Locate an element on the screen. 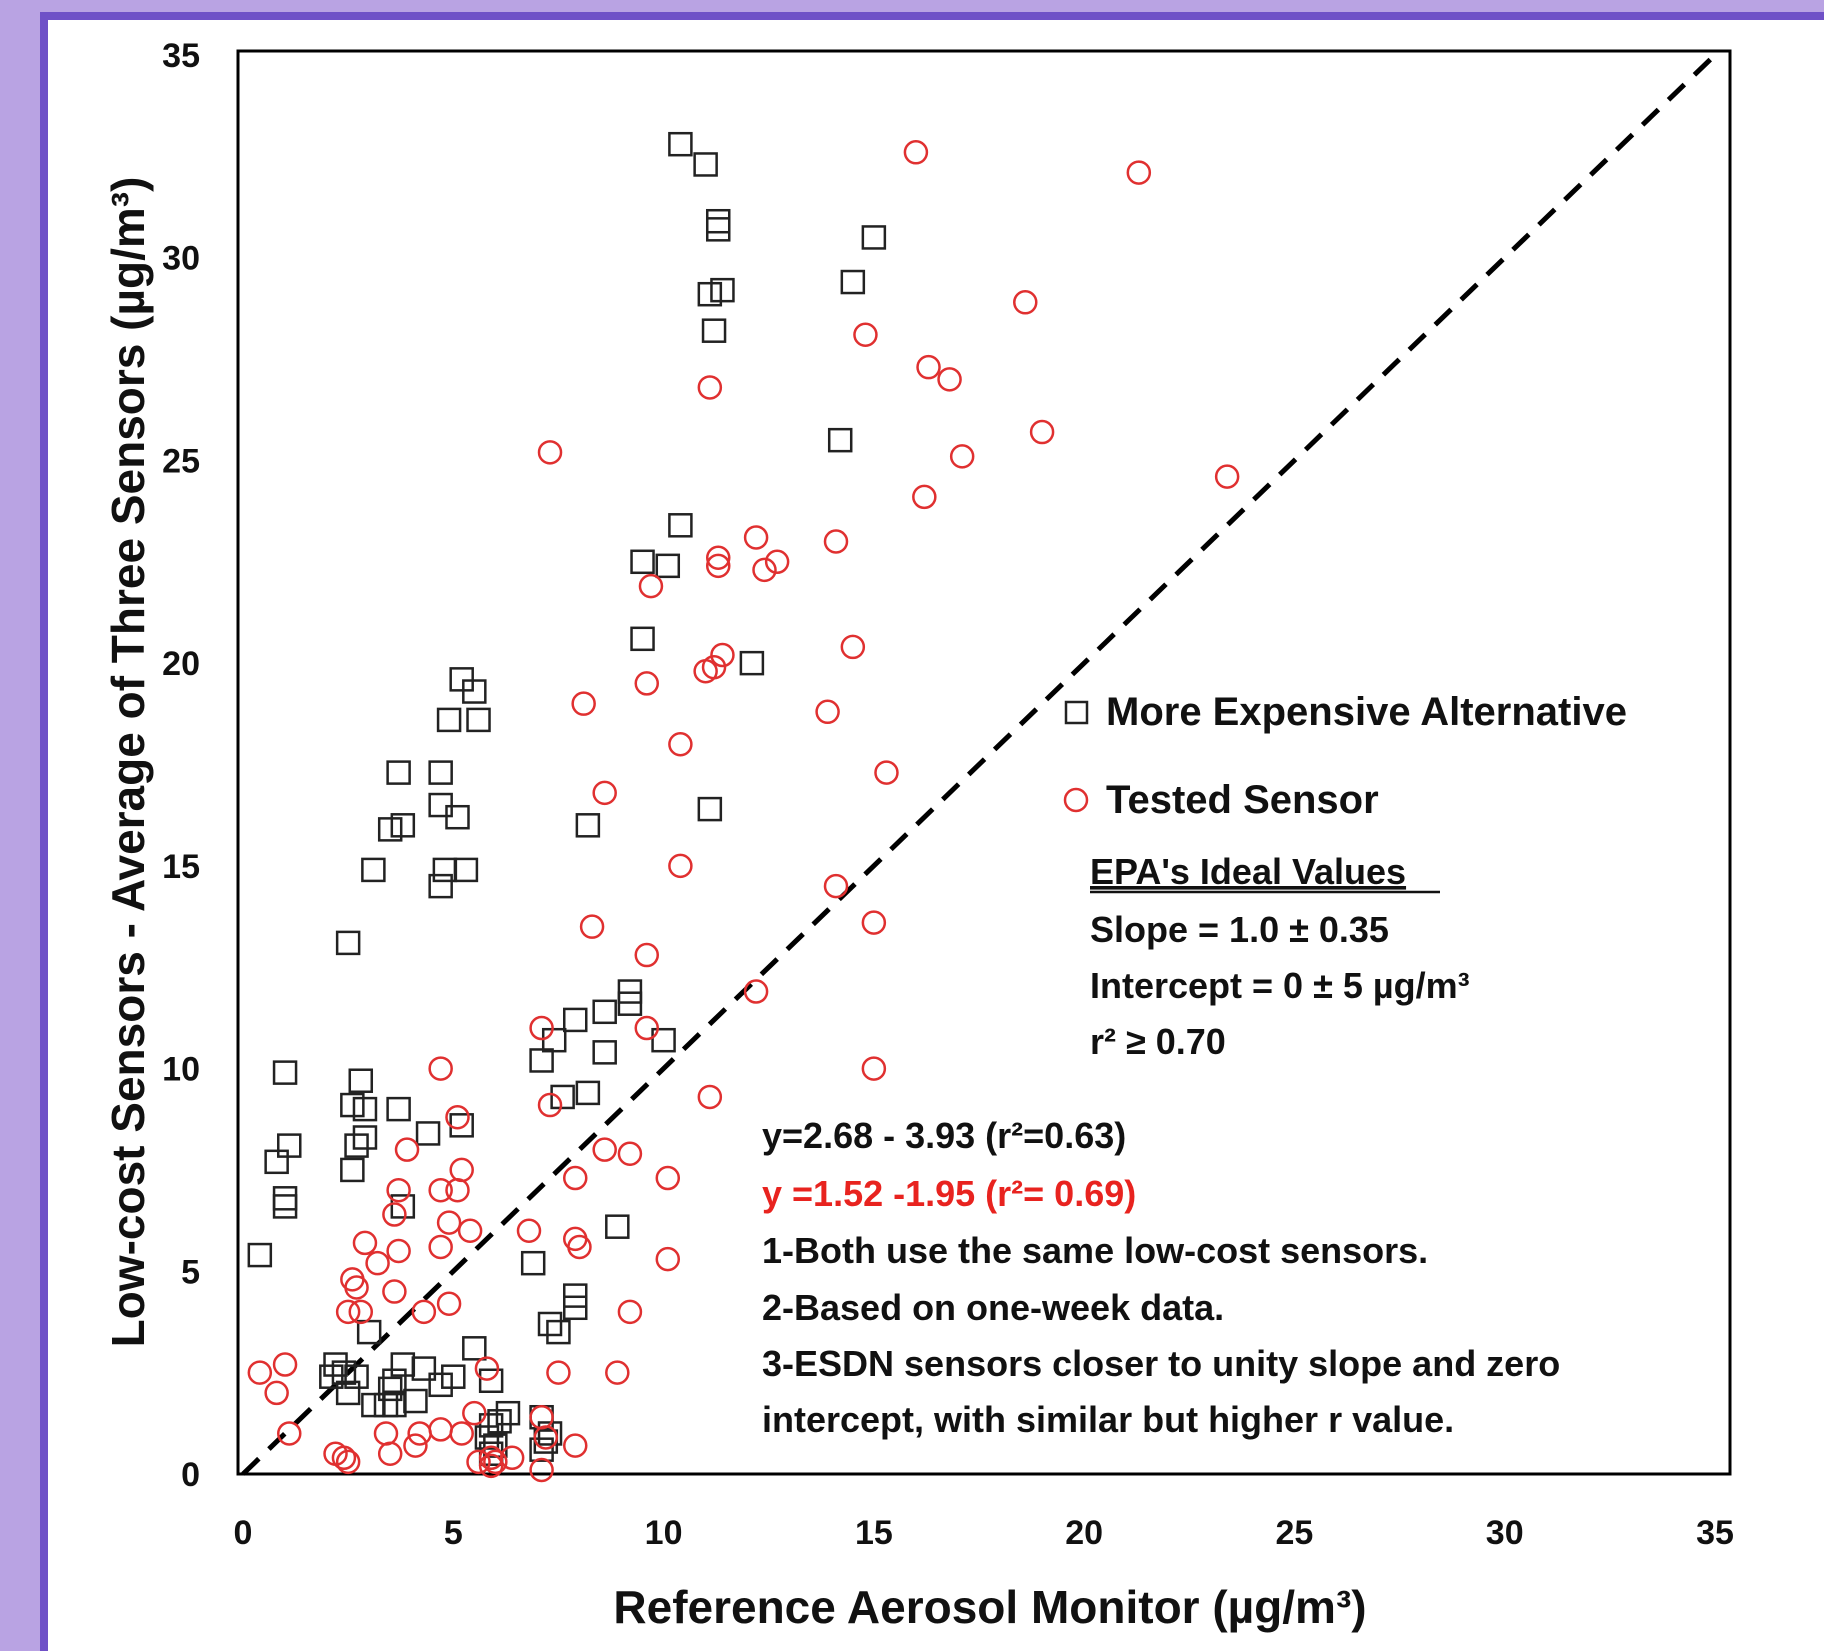 This screenshot has width=1824, height=1651. legend-circle-marker is located at coordinates (1076, 800).